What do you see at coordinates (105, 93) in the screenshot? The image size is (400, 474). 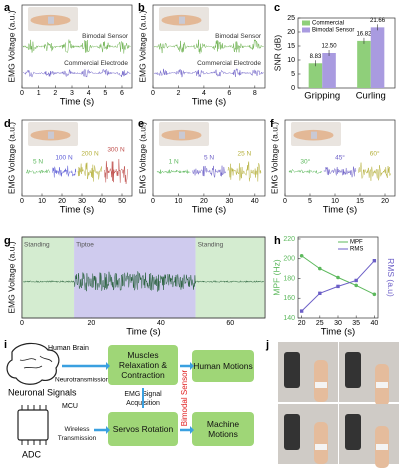 I see `x-tick-label: 5` at bounding box center [105, 93].